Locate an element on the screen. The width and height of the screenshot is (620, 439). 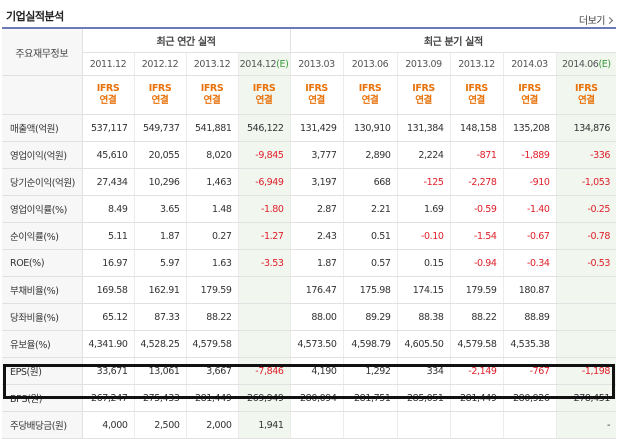
value-cell: 134,876 is located at coordinates (586, 128).